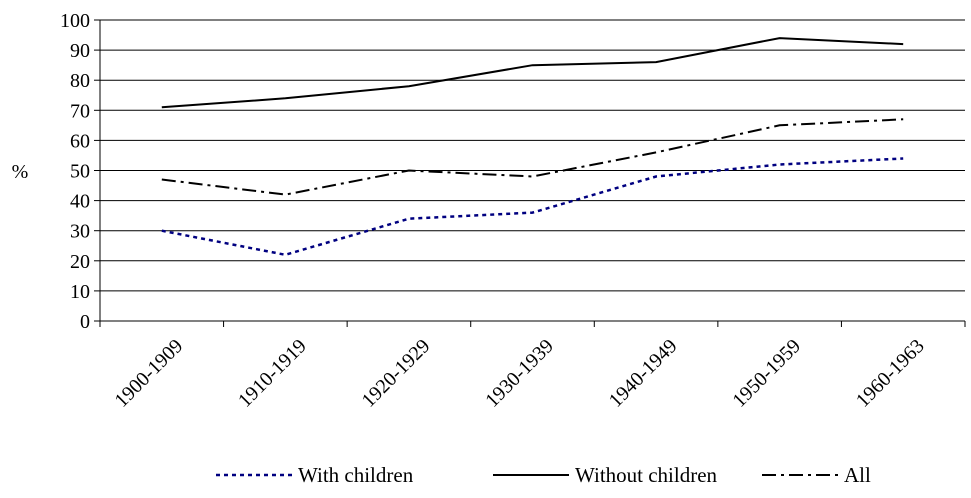 The height and width of the screenshot is (498, 971). Describe the element at coordinates (272, 373) in the screenshot. I see `x-tick-label: 1910-1919` at that location.